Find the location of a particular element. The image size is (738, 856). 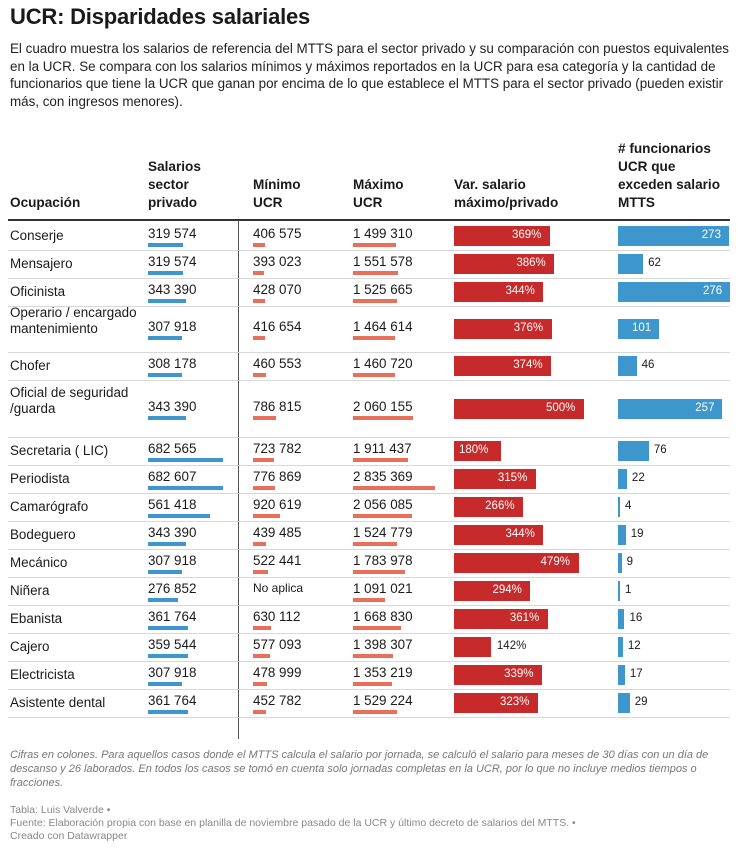

cell-salario-privado: 361 764 is located at coordinates (172, 616).